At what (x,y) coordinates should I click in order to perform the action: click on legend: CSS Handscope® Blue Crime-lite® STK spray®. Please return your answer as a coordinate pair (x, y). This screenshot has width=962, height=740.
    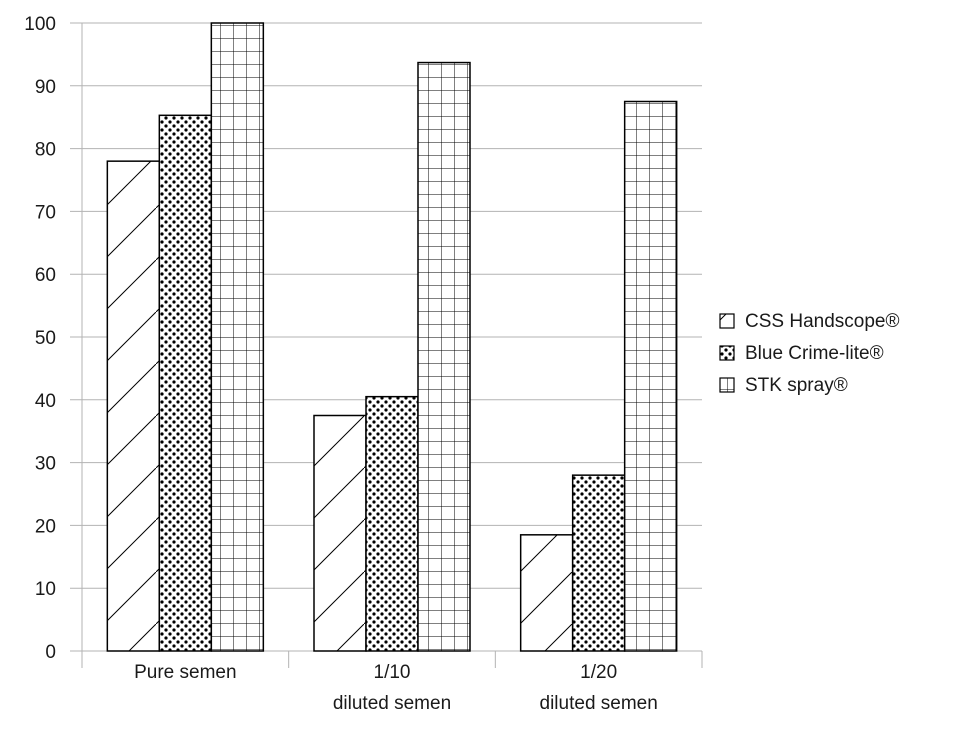
    Looking at the image, I should click on (809, 353).